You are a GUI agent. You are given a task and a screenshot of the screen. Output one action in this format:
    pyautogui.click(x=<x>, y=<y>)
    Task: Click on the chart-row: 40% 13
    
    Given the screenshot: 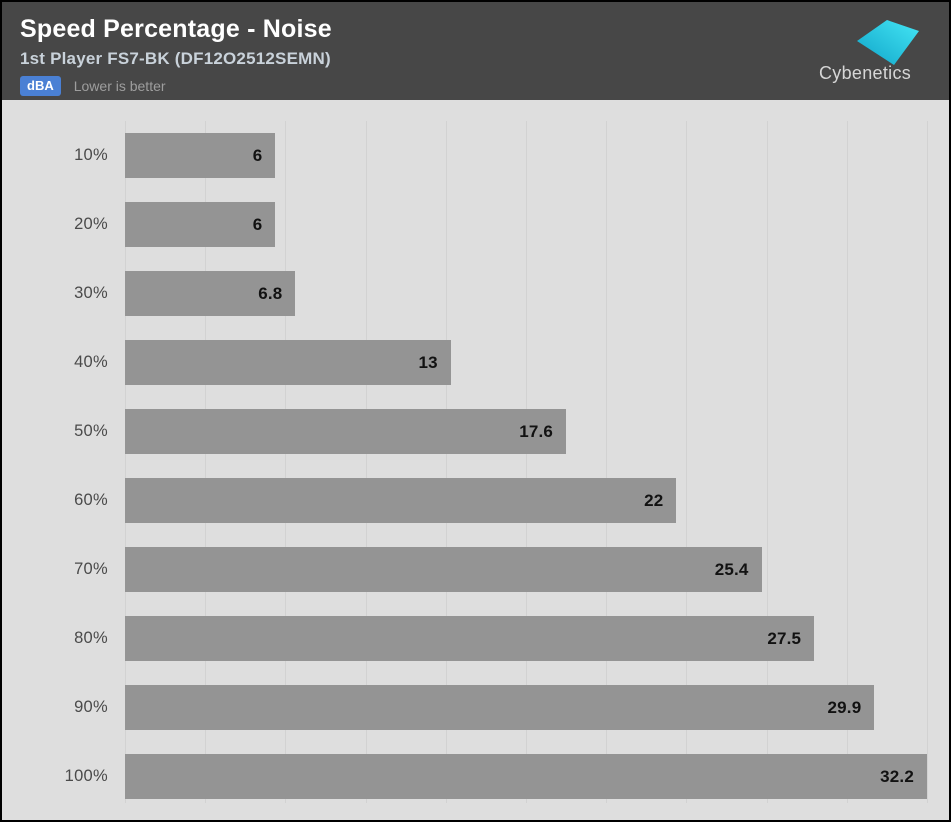 What is the action you would take?
    pyautogui.click(x=500, y=362)
    